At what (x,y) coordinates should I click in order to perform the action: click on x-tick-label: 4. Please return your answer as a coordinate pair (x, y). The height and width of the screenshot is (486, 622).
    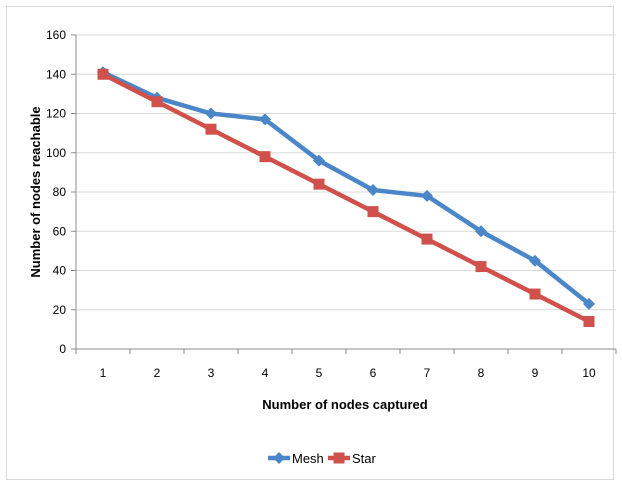
    Looking at the image, I should click on (265, 373).